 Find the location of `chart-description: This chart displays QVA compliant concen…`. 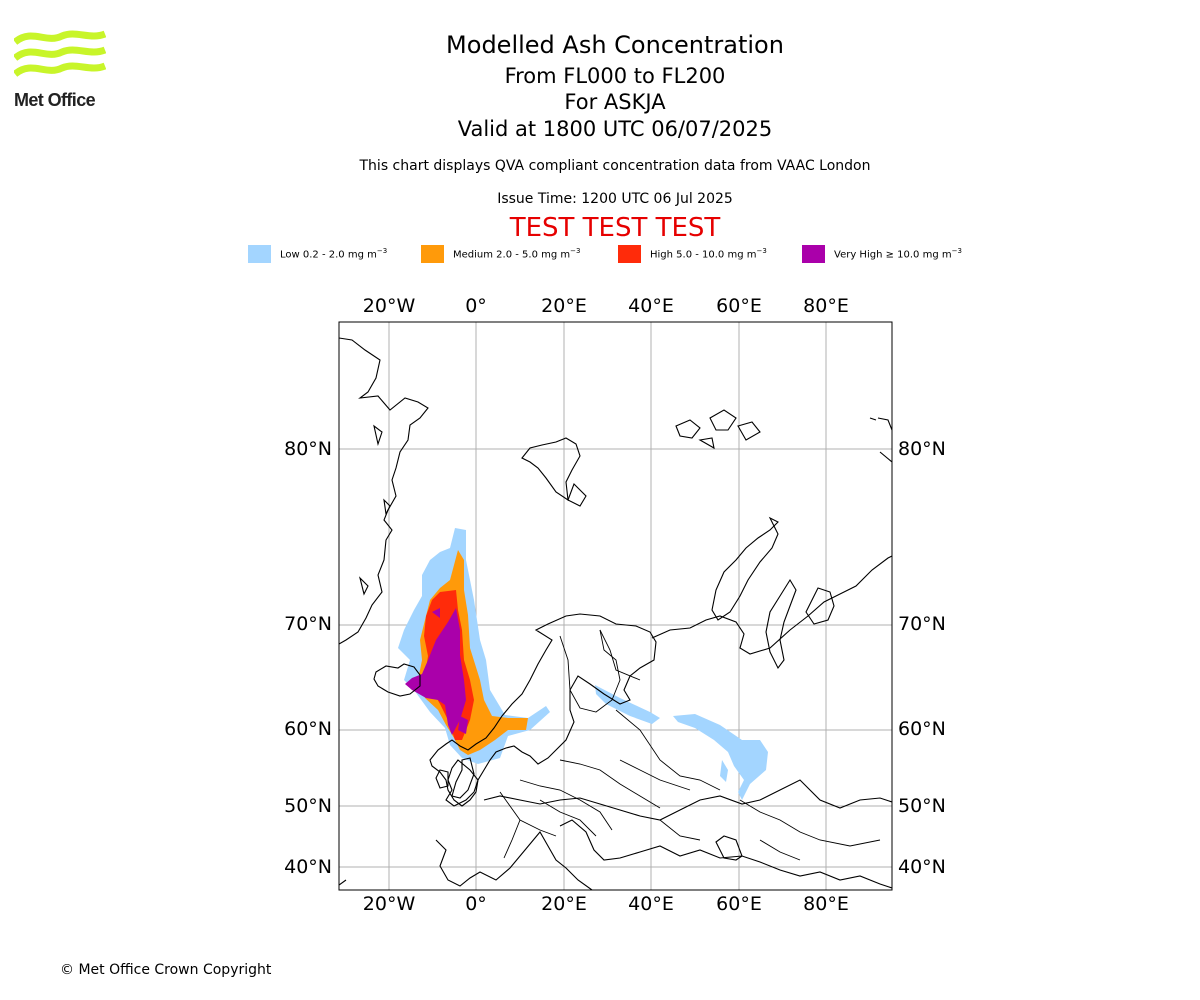

chart-description: This chart displays QVA compliant concen… is located at coordinates (615, 166).